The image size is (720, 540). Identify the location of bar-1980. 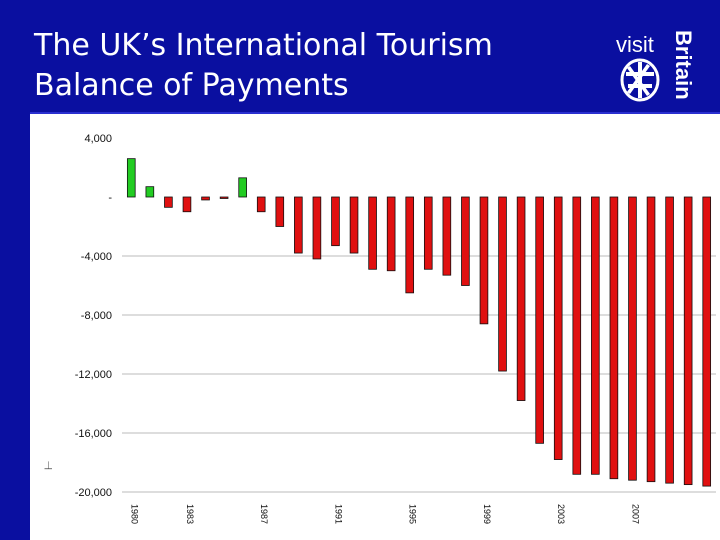
(131, 178).